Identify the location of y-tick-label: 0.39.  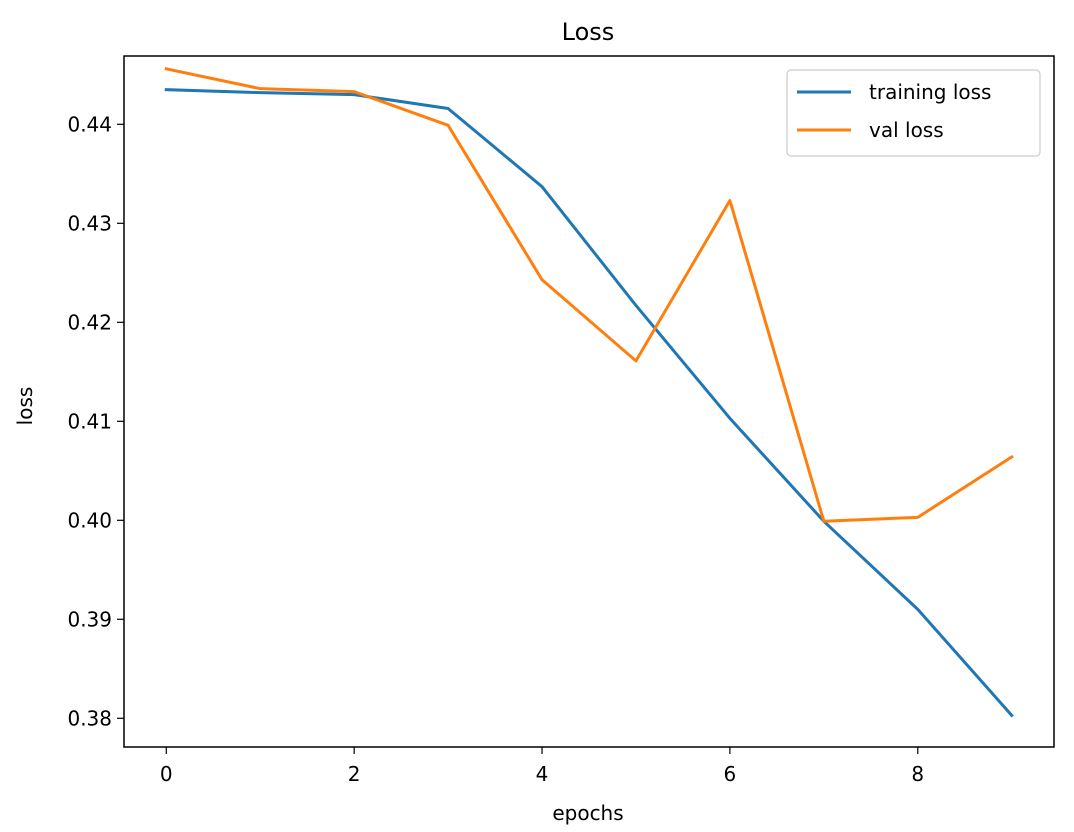
(89, 619).